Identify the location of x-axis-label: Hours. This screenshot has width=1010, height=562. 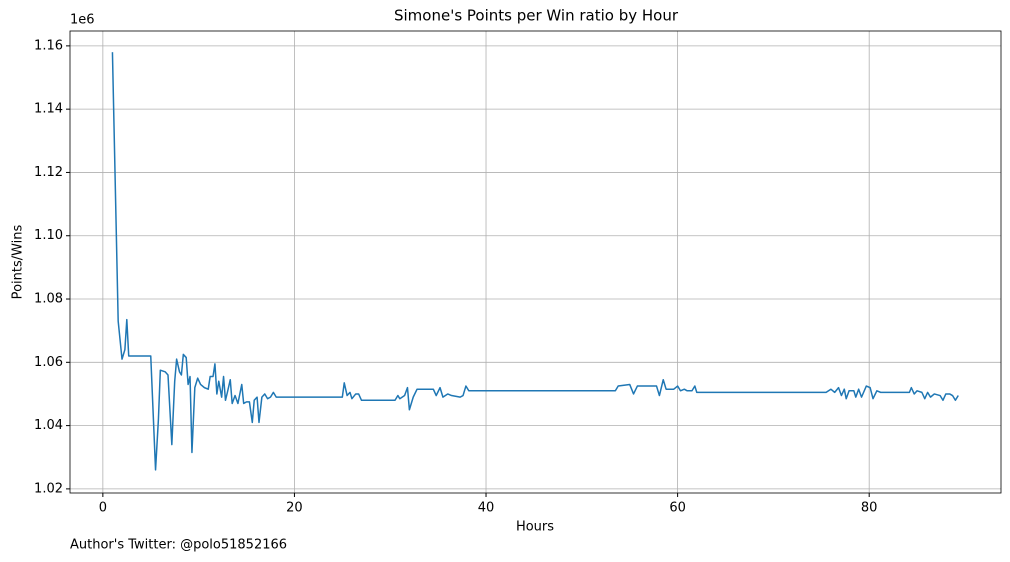
(535, 527).